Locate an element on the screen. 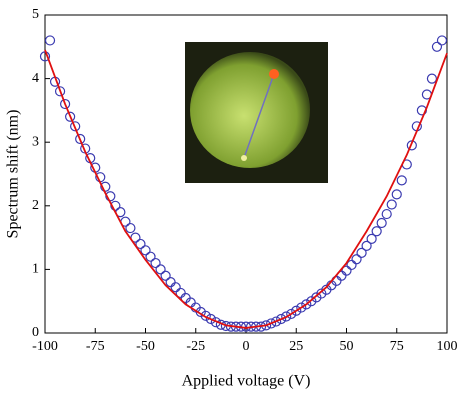  x-tick-label: 50 is located at coordinates (347, 346).